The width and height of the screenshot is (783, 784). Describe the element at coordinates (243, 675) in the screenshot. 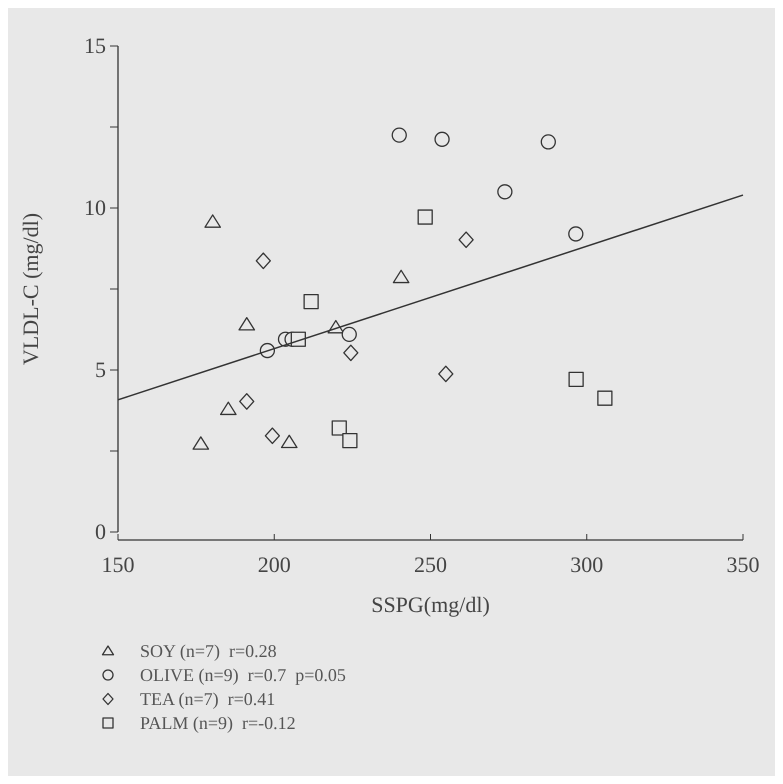

I see `legend-label: OLIVE (n=9) r=0.7 p=0.05` at that location.